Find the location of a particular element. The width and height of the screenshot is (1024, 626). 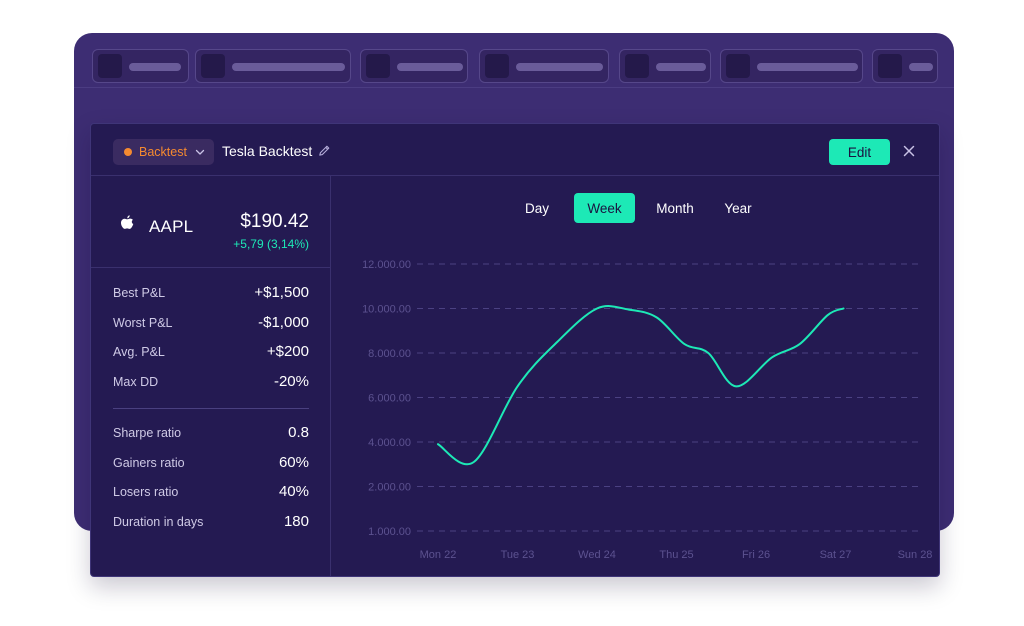

pencil-icon is located at coordinates (324, 150).